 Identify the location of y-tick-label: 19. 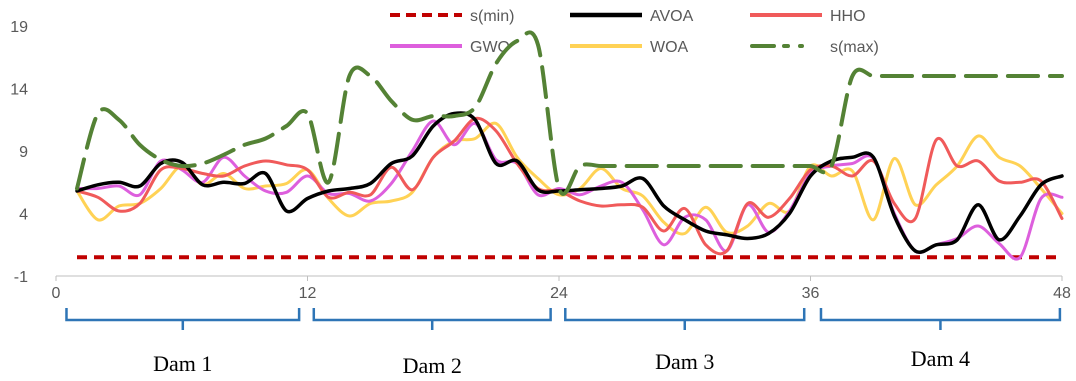
(19, 27).